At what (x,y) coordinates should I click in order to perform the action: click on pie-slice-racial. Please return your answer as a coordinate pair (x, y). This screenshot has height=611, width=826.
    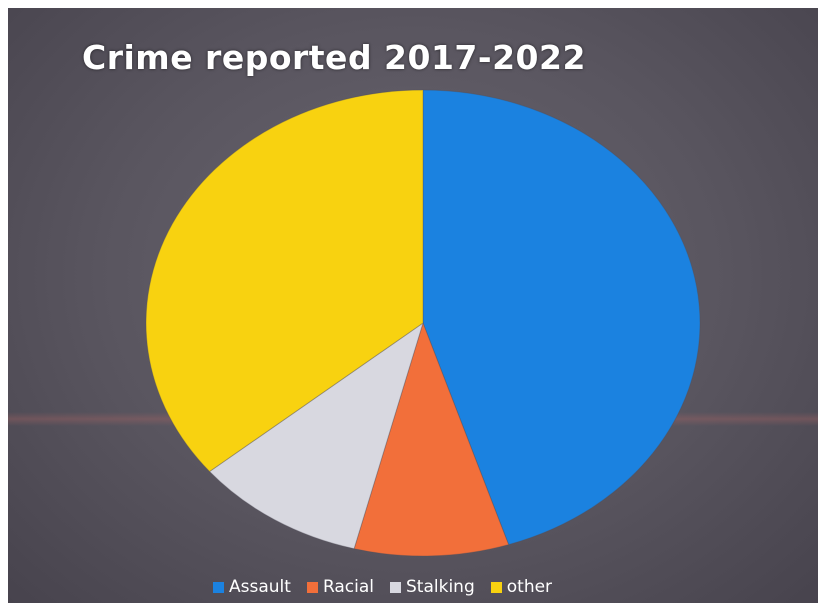
    Looking at the image, I should click on (431, 439).